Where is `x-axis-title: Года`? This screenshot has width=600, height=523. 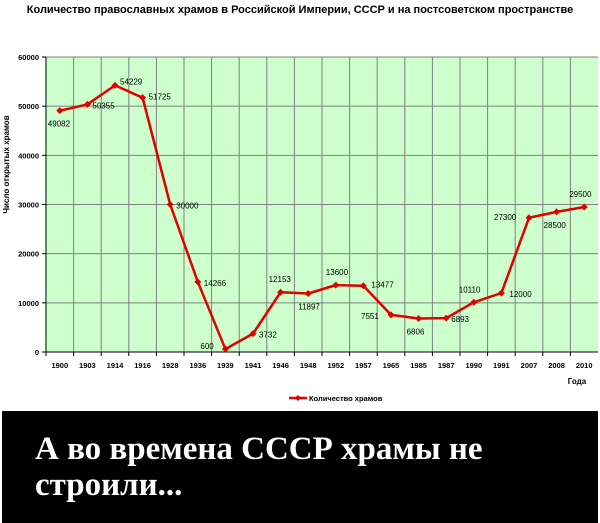 x-axis-title: Года is located at coordinates (577, 381).